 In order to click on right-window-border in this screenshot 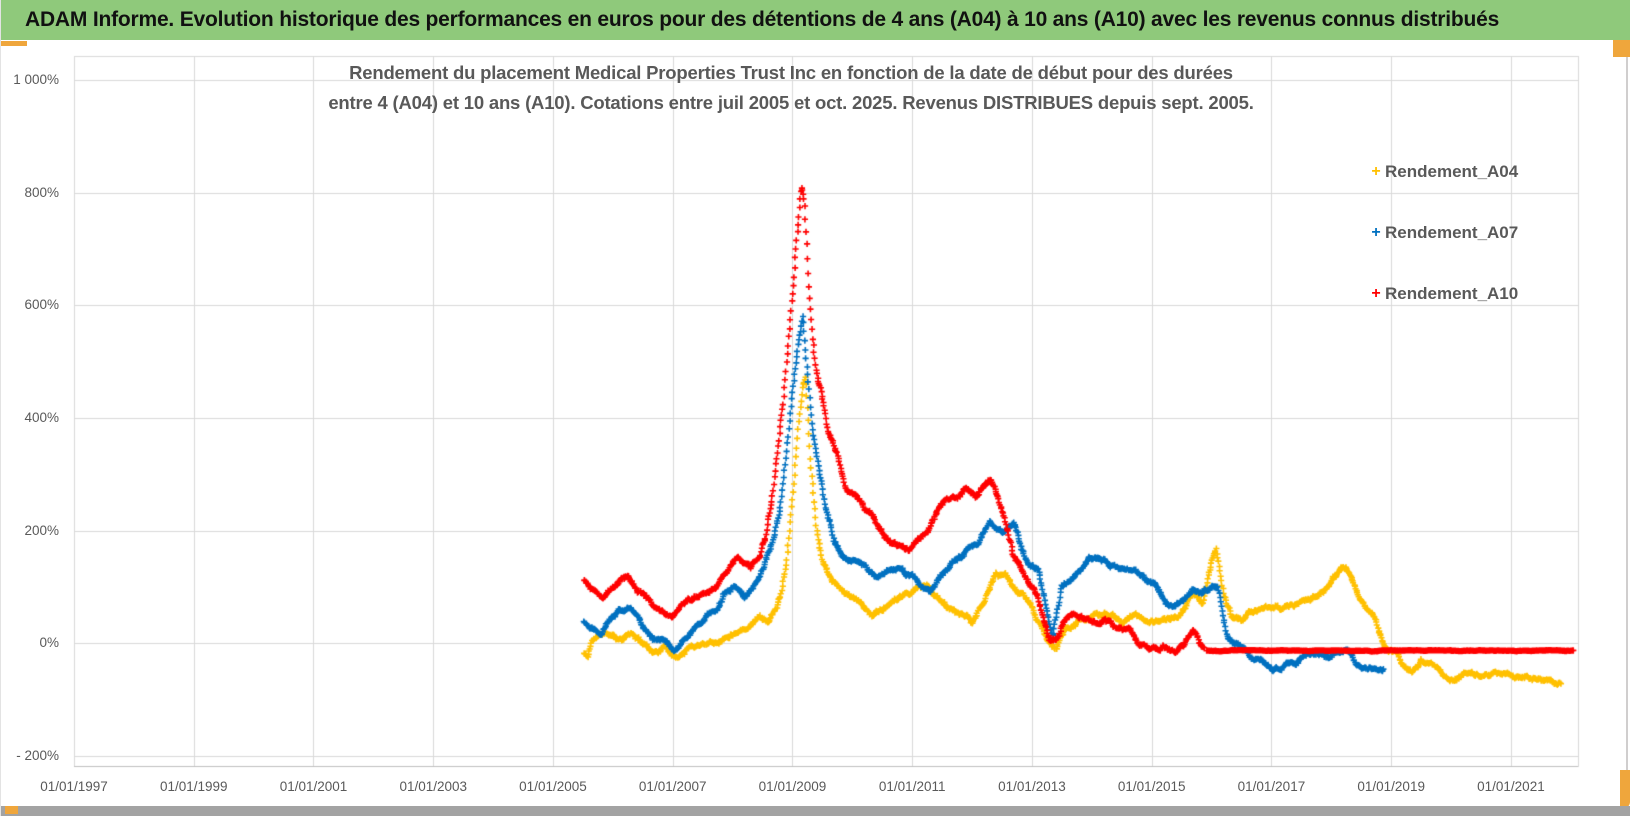, I will do `click(1627, 413)`.